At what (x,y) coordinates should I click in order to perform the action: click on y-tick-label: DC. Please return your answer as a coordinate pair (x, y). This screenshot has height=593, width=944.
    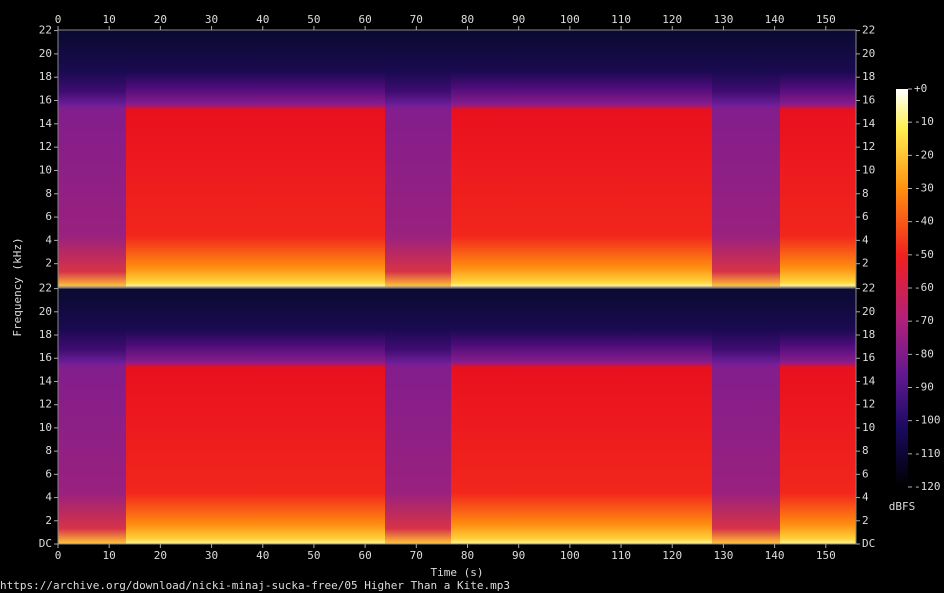
    Looking at the image, I should click on (45, 543).